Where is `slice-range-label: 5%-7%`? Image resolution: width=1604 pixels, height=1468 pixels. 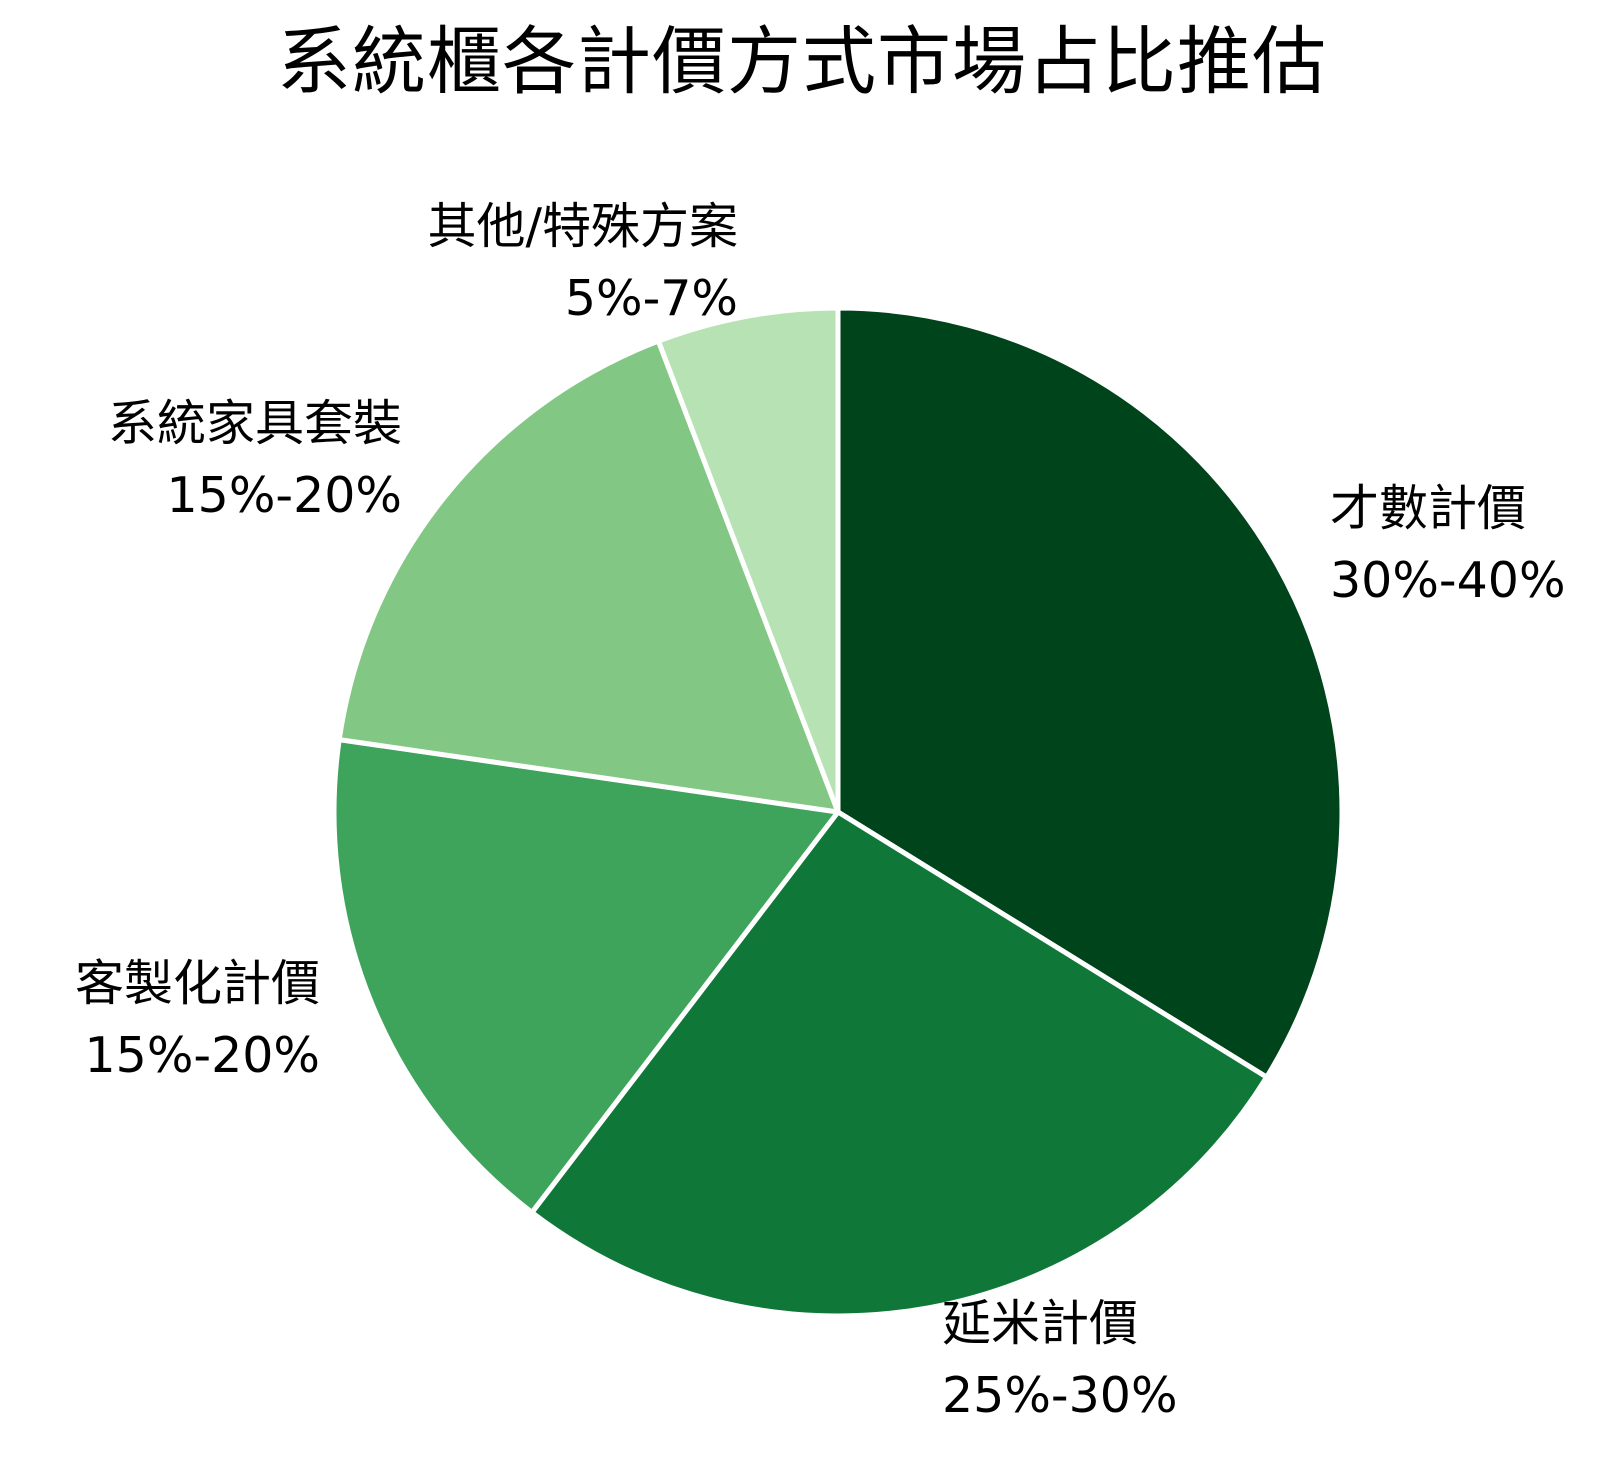 slice-range-label: 5%-7% is located at coordinates (651, 298).